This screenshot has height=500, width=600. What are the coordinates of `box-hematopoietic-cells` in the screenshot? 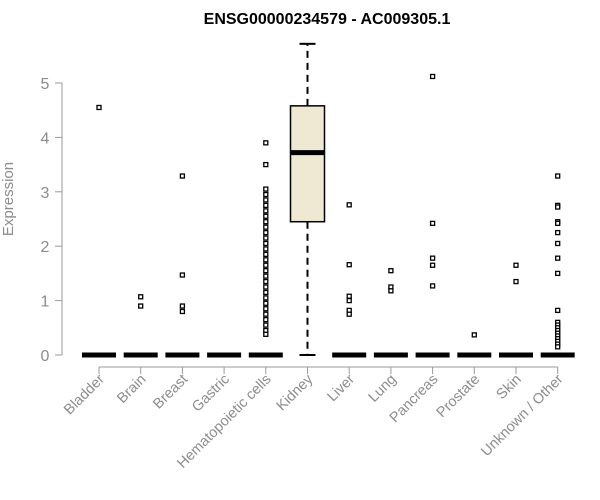 It's located at (265, 249).